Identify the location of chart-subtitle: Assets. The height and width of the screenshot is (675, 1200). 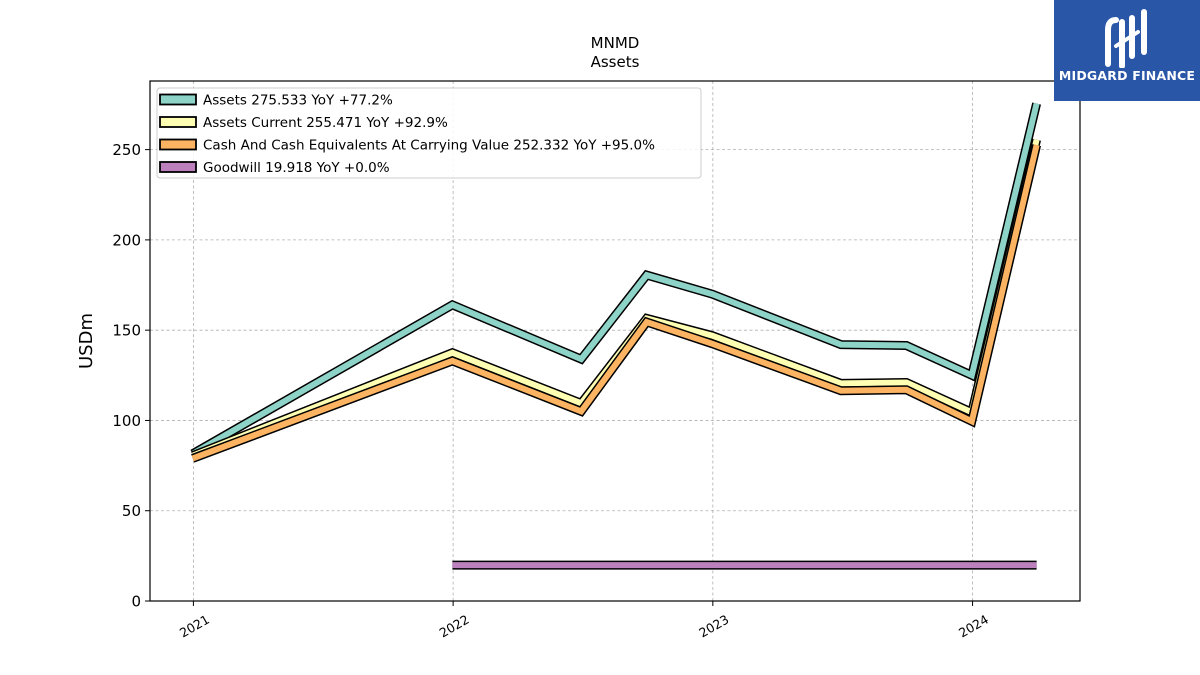
(615, 62).